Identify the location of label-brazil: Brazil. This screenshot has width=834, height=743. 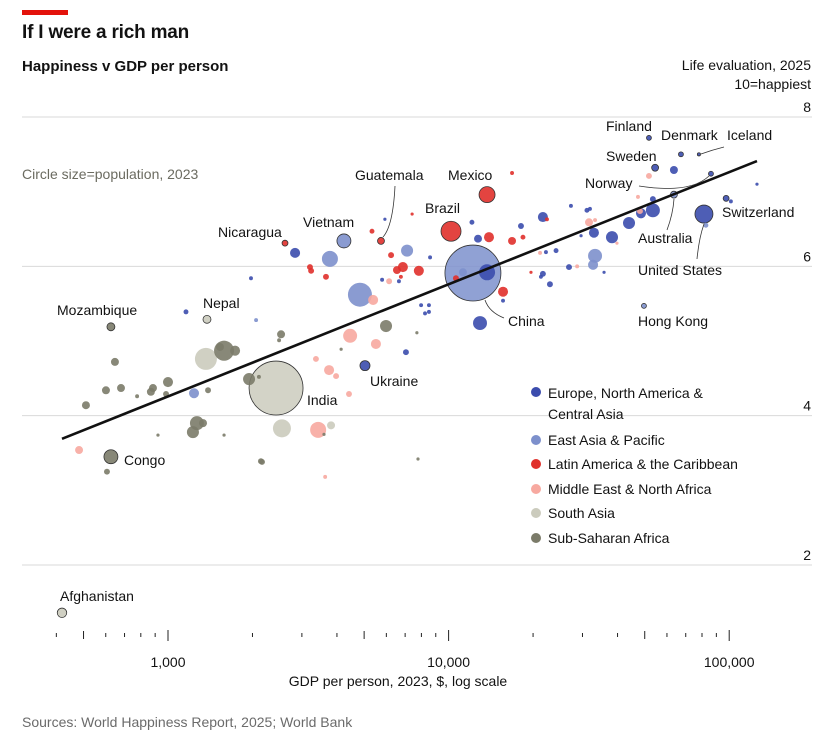
(442, 208).